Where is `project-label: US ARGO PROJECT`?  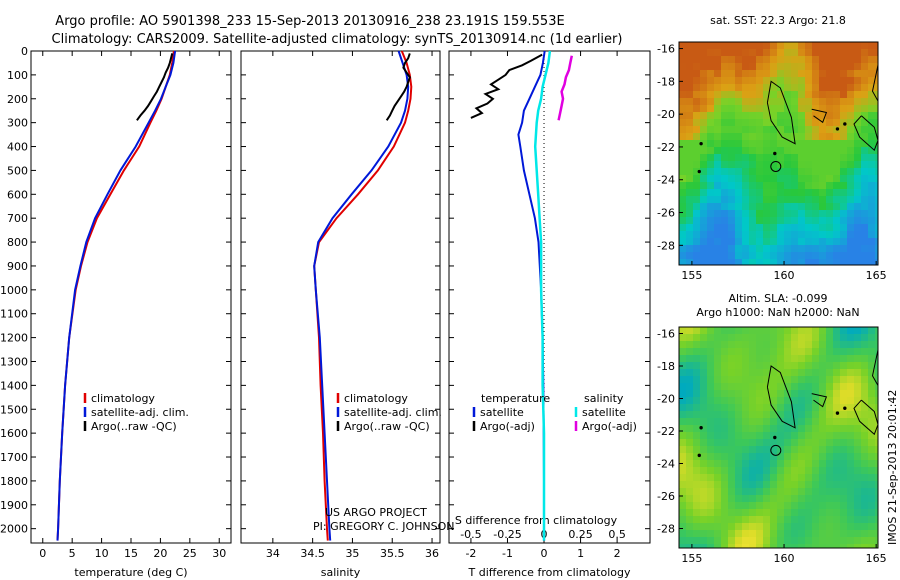 project-label: US ARGO PROJECT is located at coordinates (376, 512).